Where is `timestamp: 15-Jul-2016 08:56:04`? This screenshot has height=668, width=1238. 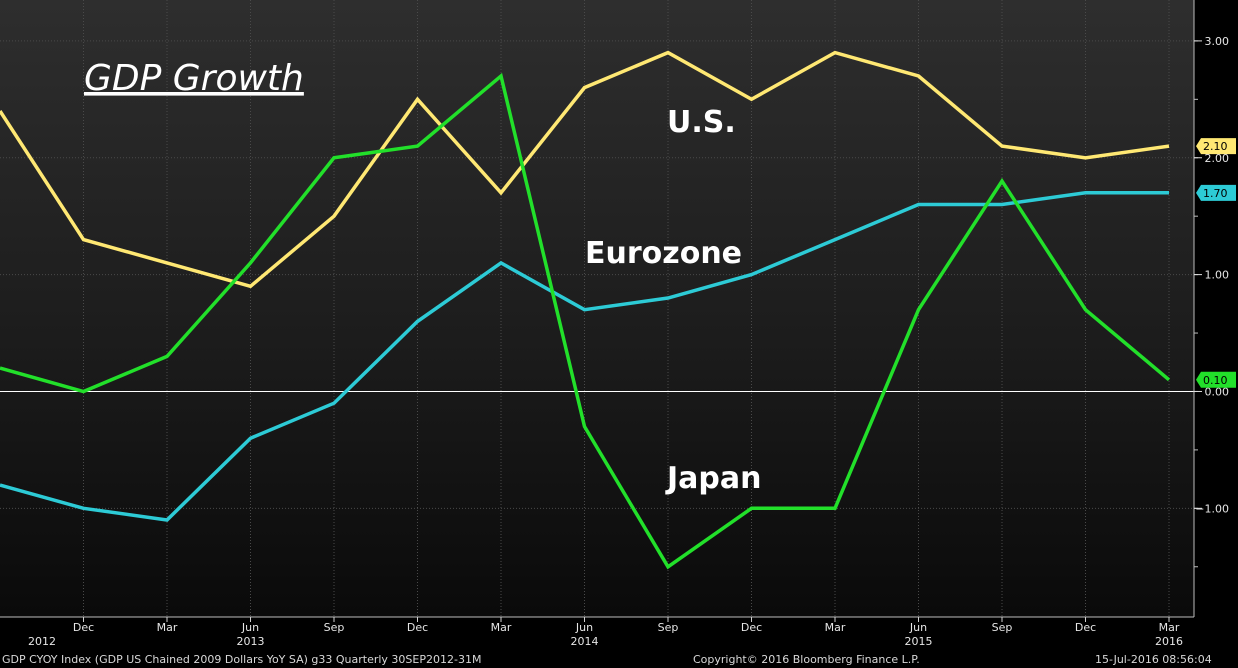
timestamp: 15-Jul-2016 08:56:04 is located at coordinates (1153, 659).